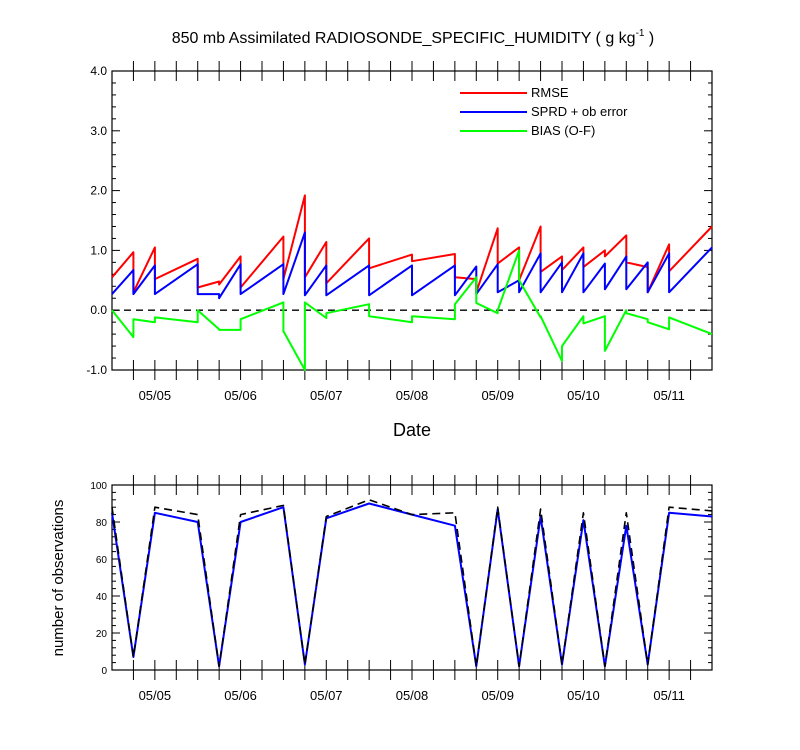  What do you see at coordinates (155, 695) in the screenshot?
I see `bottom-xtick-label: 05/05` at bounding box center [155, 695].